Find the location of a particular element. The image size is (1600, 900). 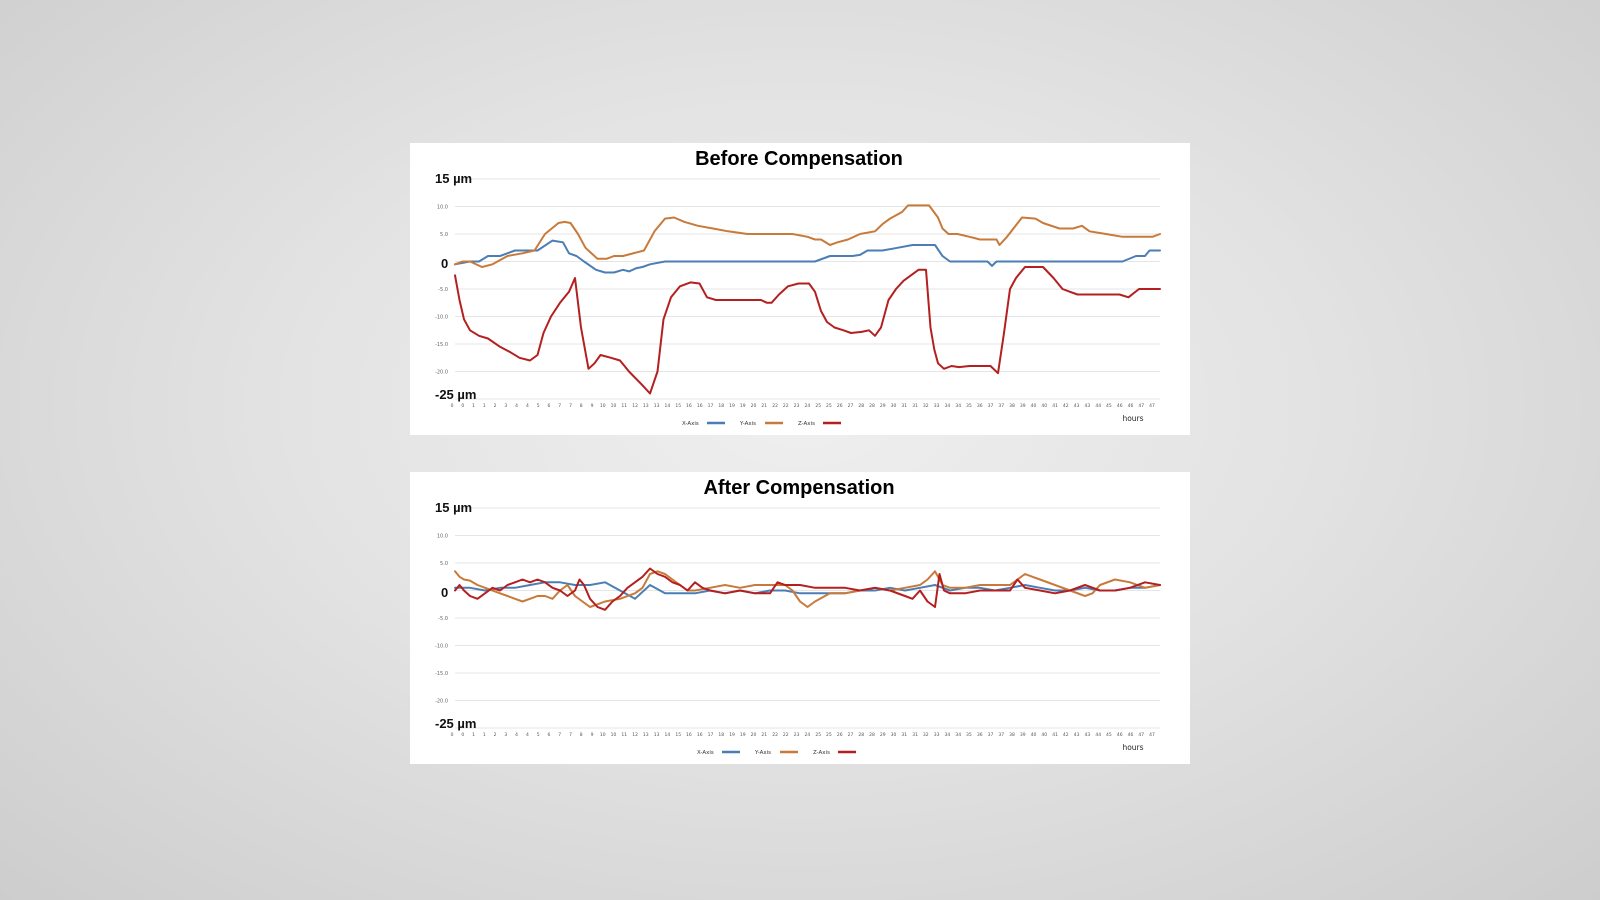

series-line-z-axis is located at coordinates (807, 589).